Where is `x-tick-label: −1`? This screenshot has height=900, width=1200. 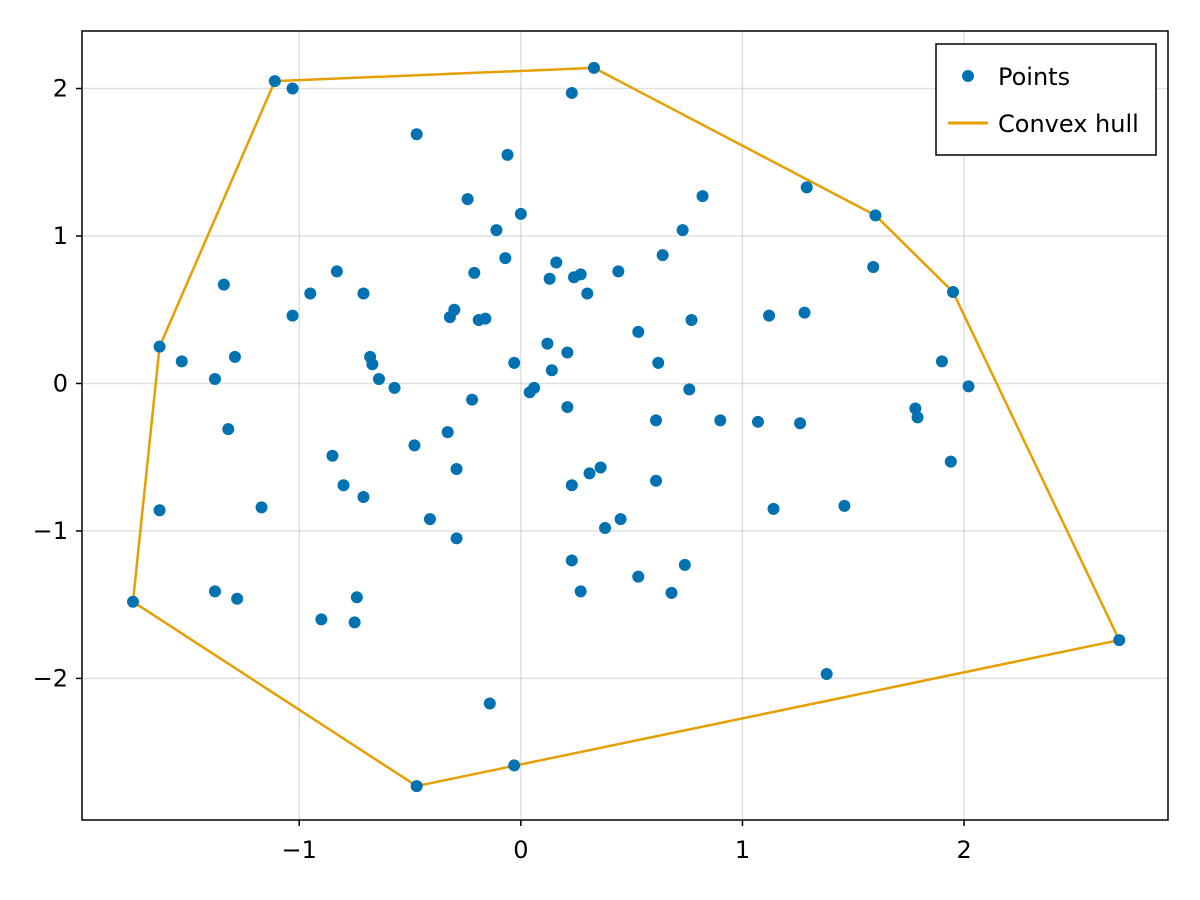 x-tick-label: −1 is located at coordinates (299, 850).